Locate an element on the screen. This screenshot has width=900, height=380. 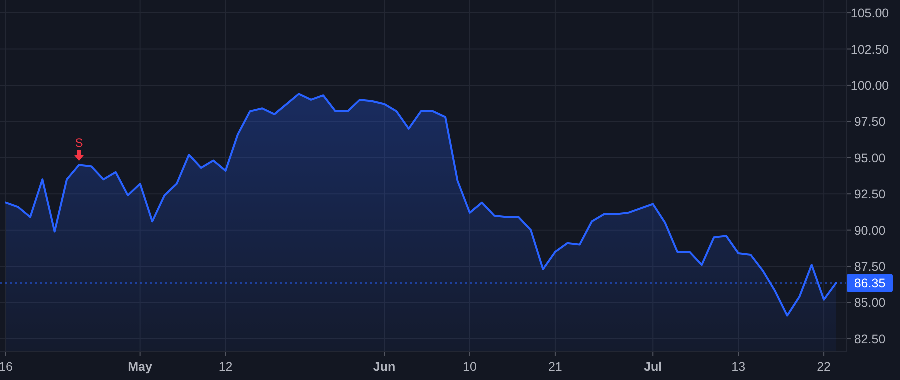
x-tick-label: May is located at coordinates (140, 367).